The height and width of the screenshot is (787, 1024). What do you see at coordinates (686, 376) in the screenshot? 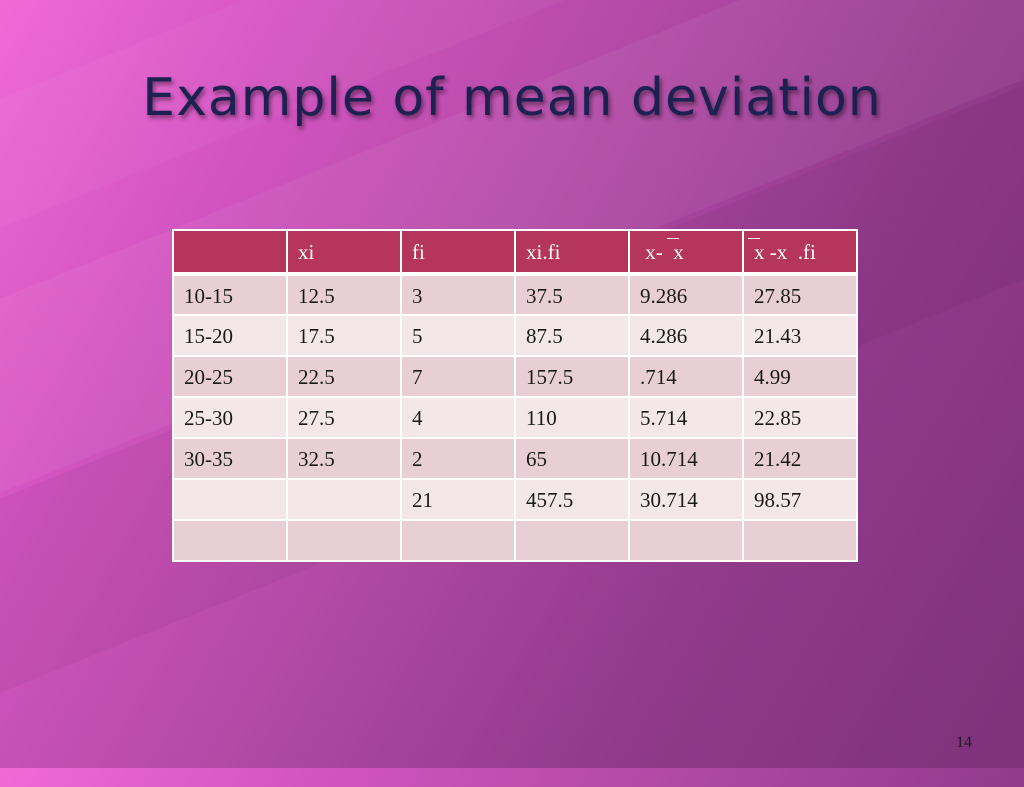
I see `table-cell: .714` at bounding box center [686, 376].